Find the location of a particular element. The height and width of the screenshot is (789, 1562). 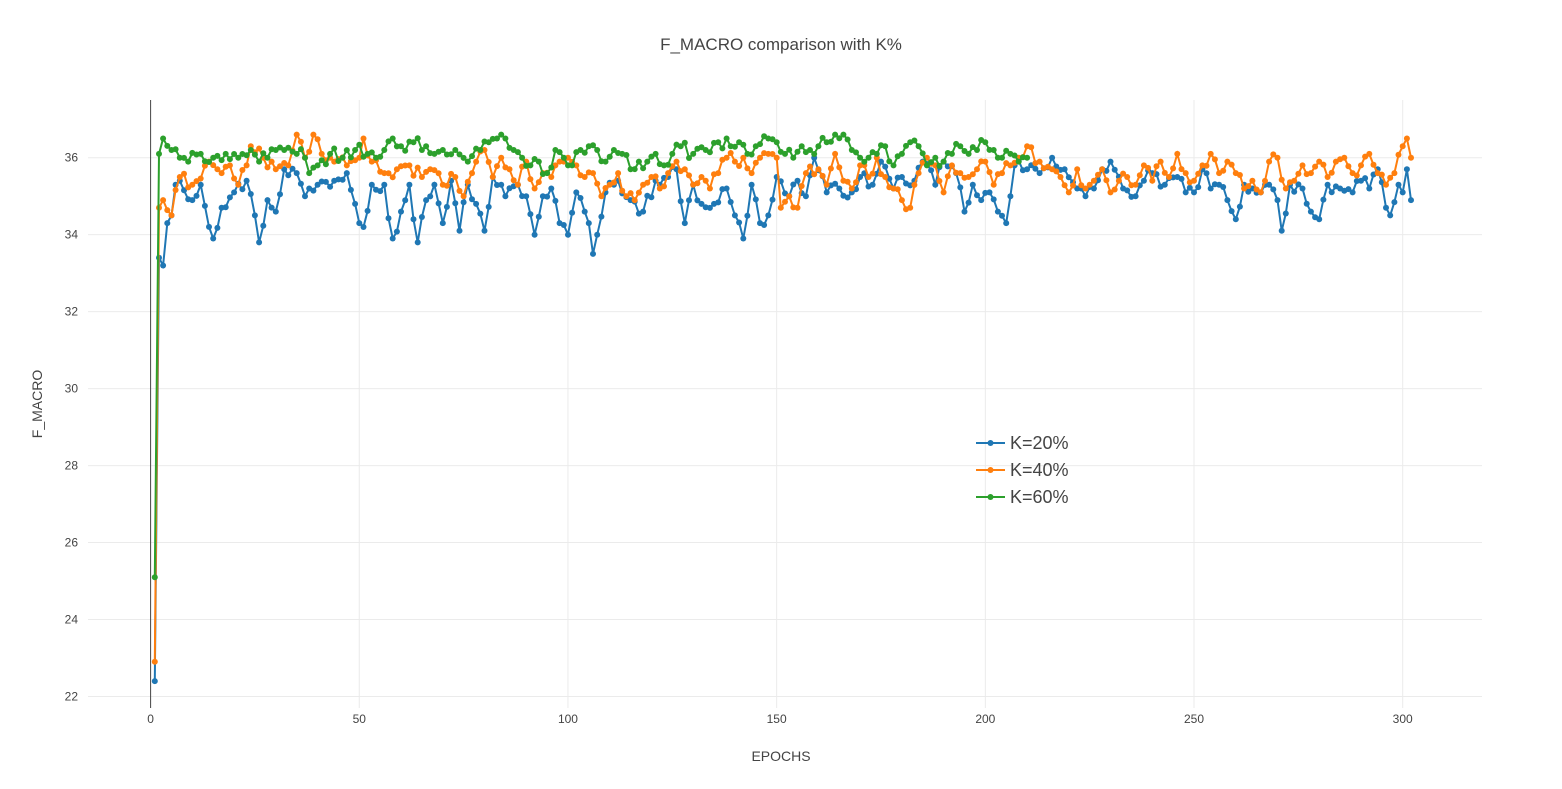

x-tick-label: 300 is located at coordinates (1403, 719).